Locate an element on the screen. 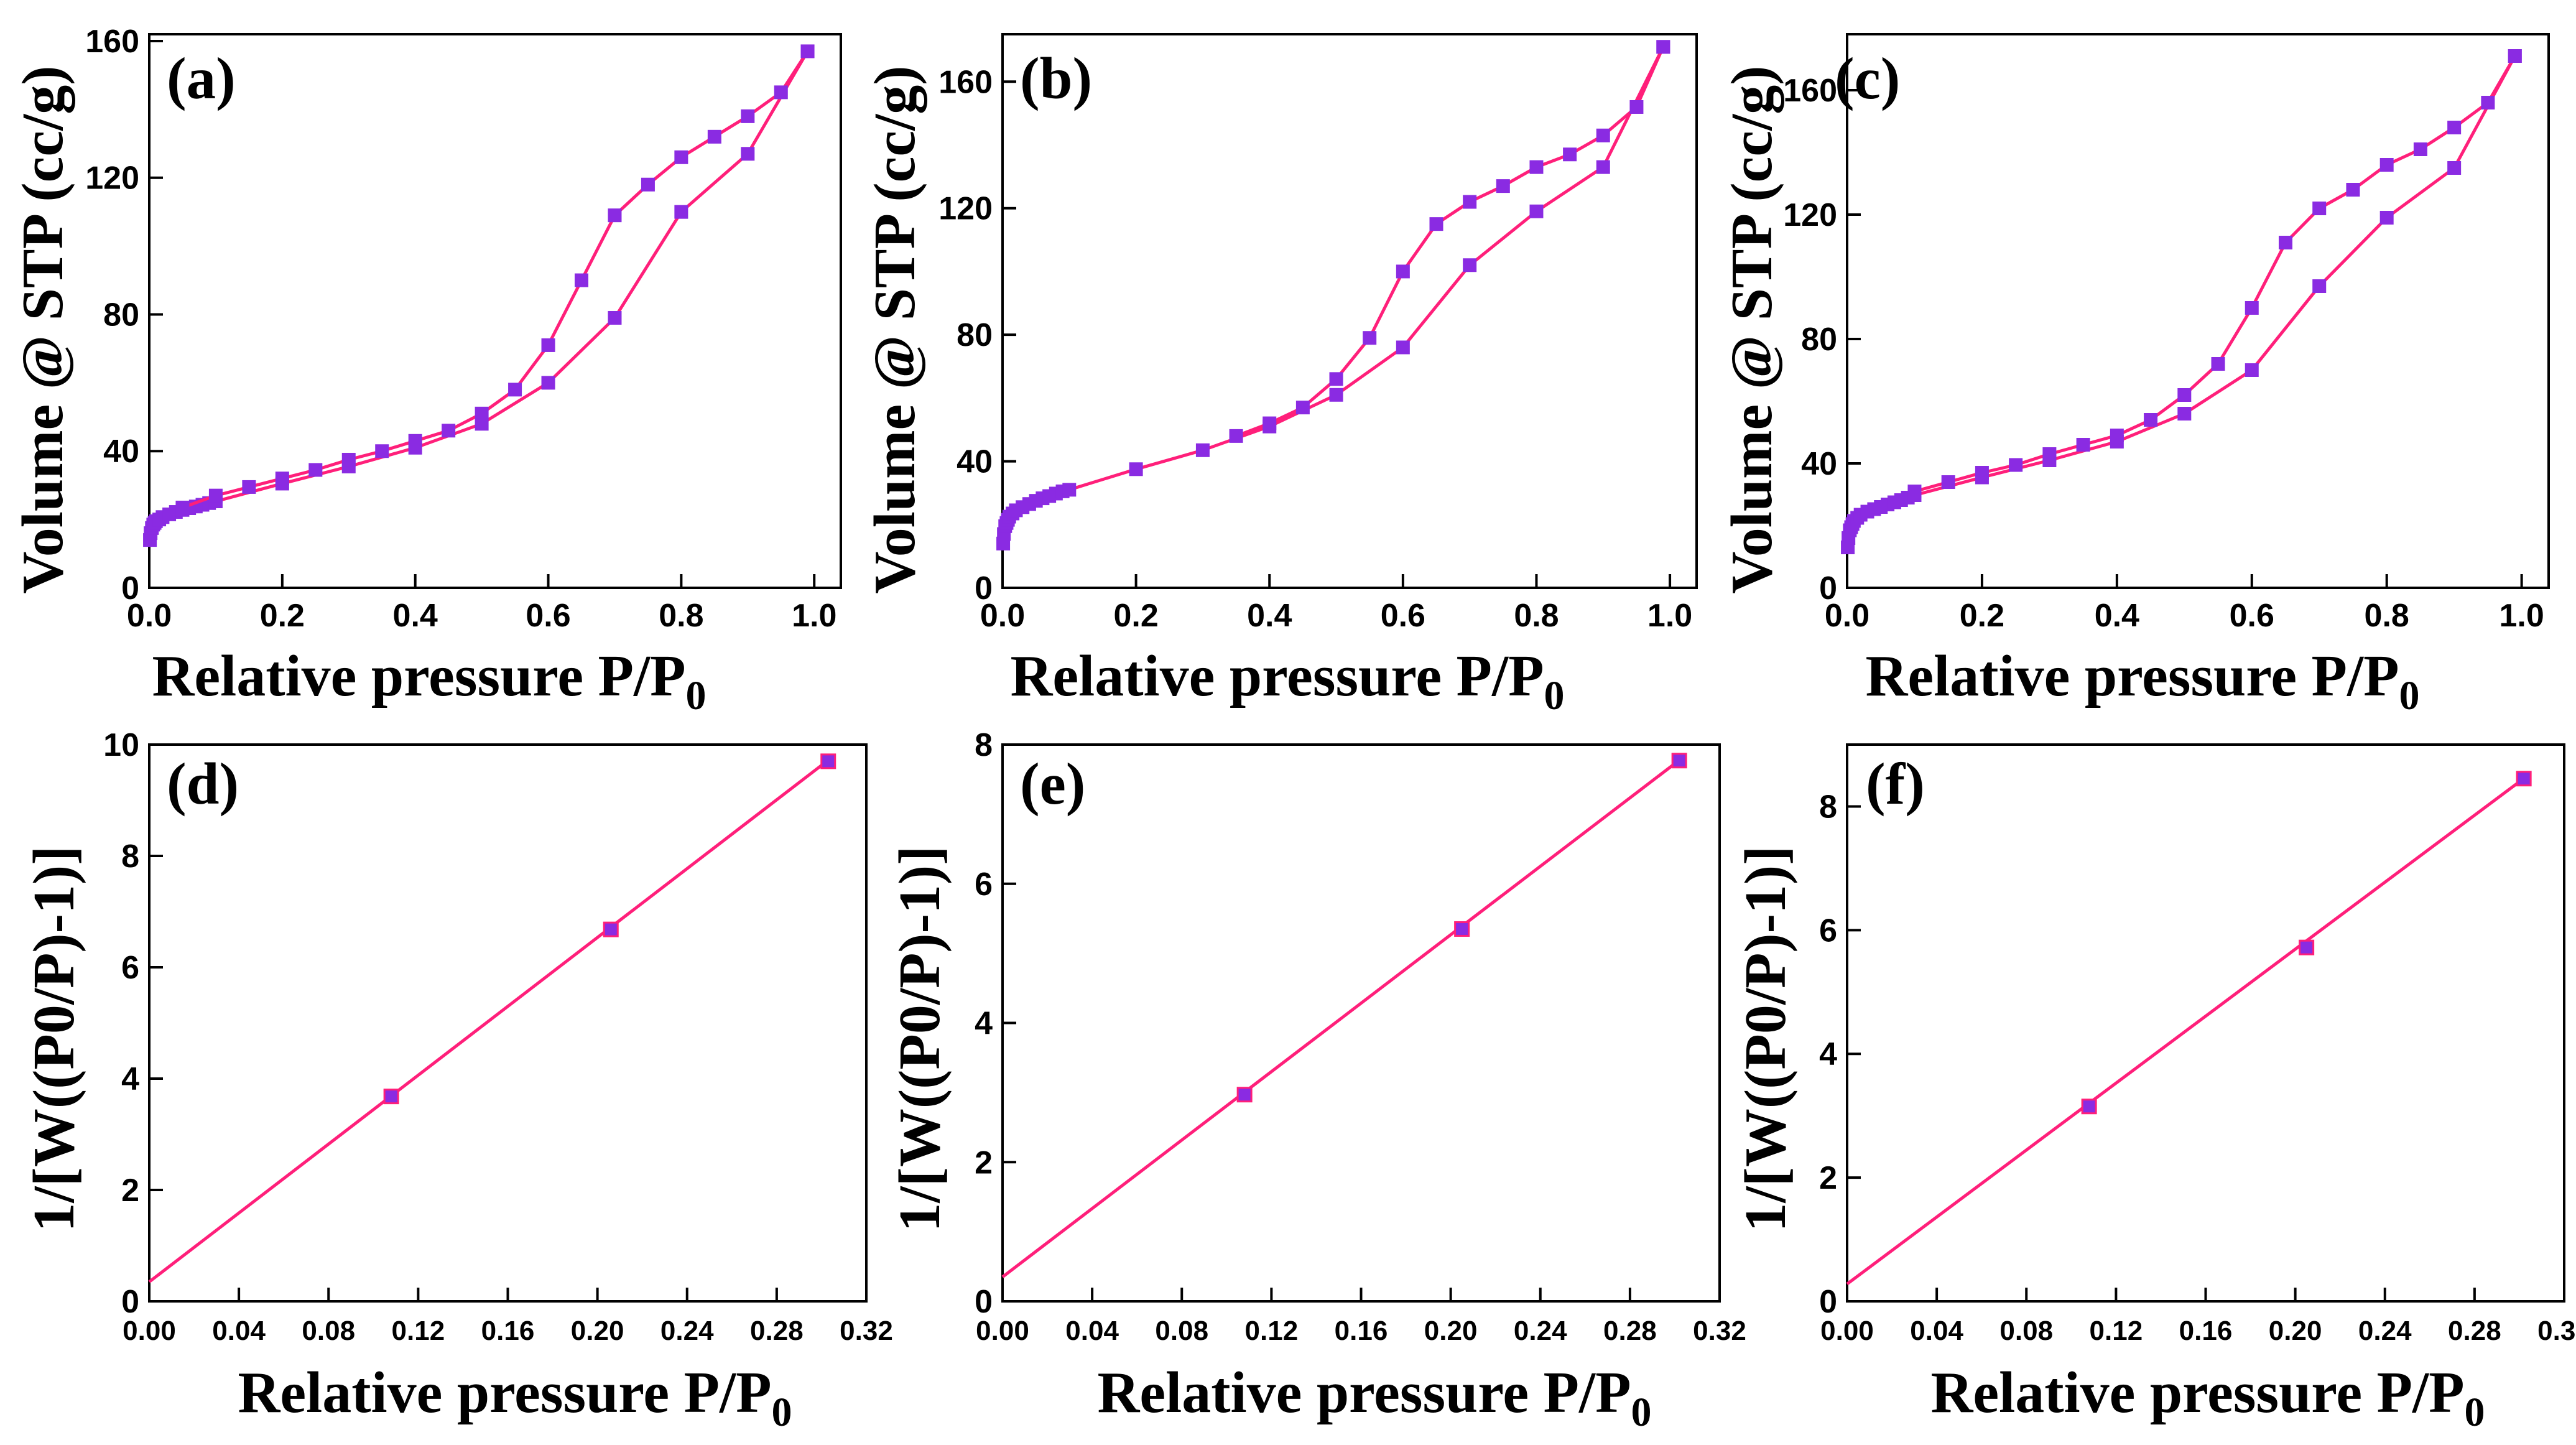 The width and height of the screenshot is (2576, 1445). x-tick-label: 0.16 is located at coordinates (508, 1331).